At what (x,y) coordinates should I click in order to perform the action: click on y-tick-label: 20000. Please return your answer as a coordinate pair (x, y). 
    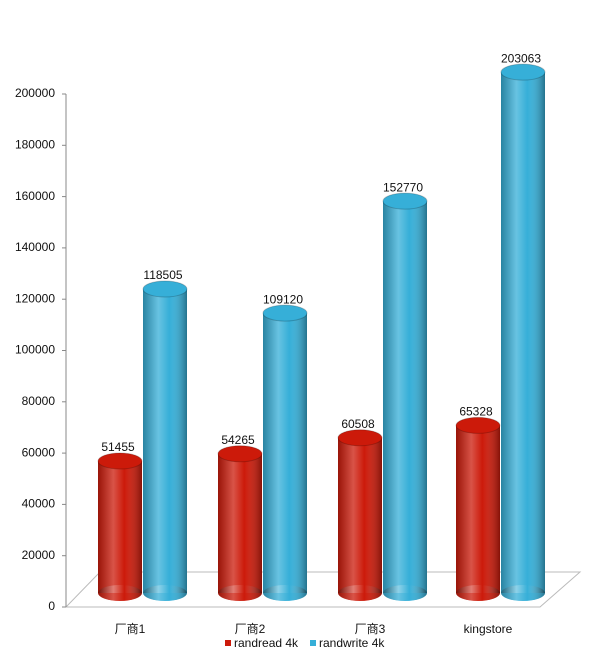
    Looking at the image, I should click on (39, 555).